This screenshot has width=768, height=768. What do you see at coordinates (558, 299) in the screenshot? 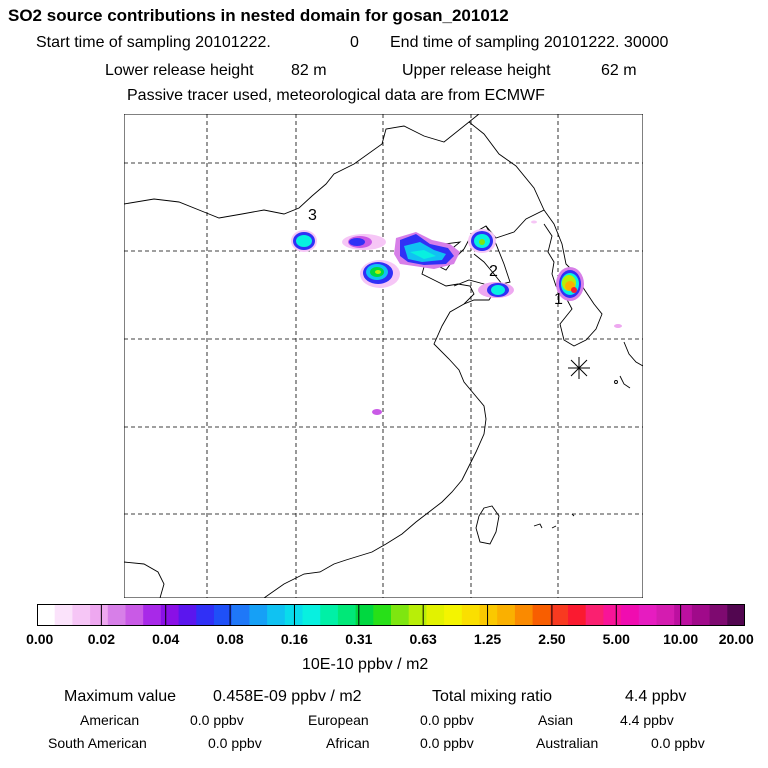
I see `source-label-1: 1` at bounding box center [558, 299].